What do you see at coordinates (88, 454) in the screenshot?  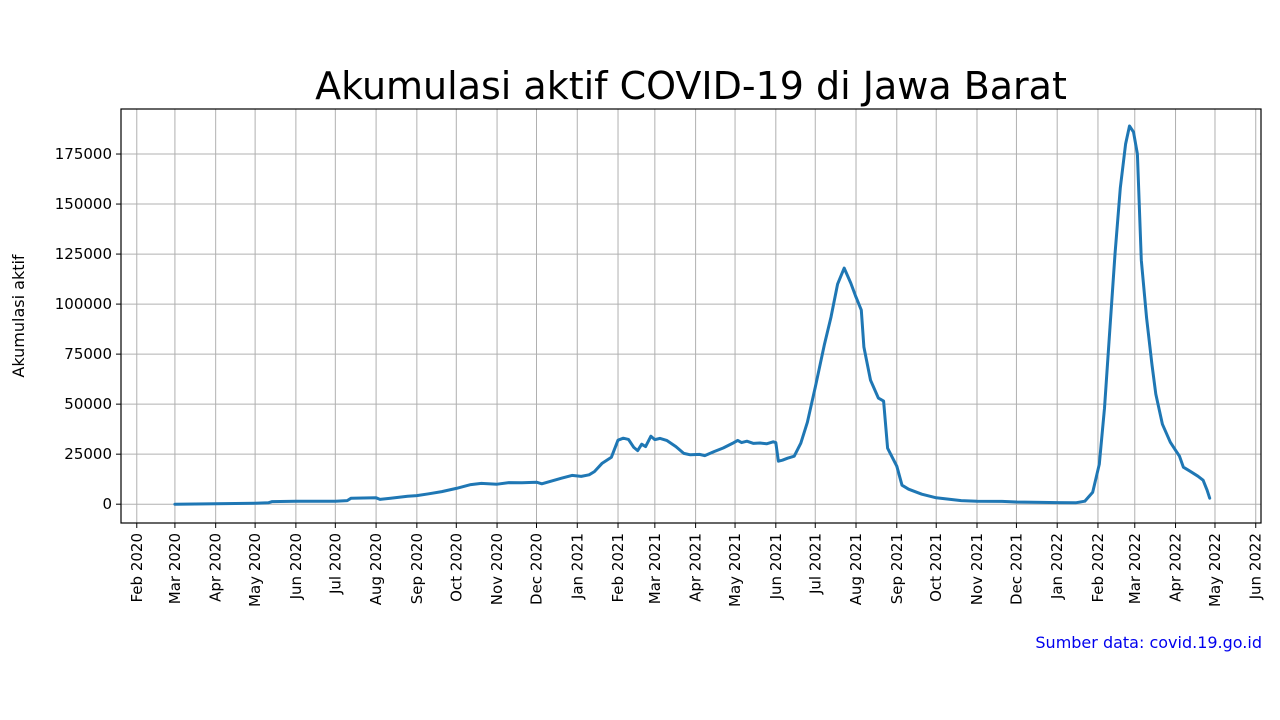 I see `y-tick-label: 25000` at bounding box center [88, 454].